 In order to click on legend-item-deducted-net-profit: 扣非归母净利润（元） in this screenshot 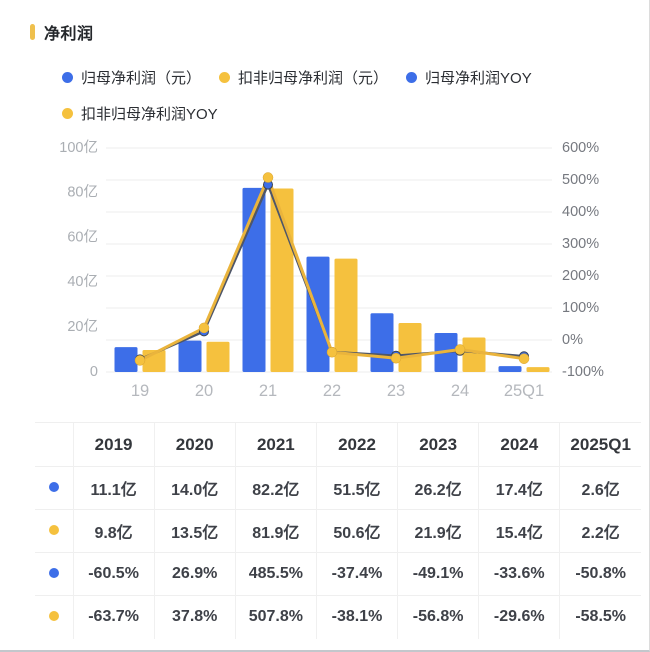, I will do `click(303, 77)`.